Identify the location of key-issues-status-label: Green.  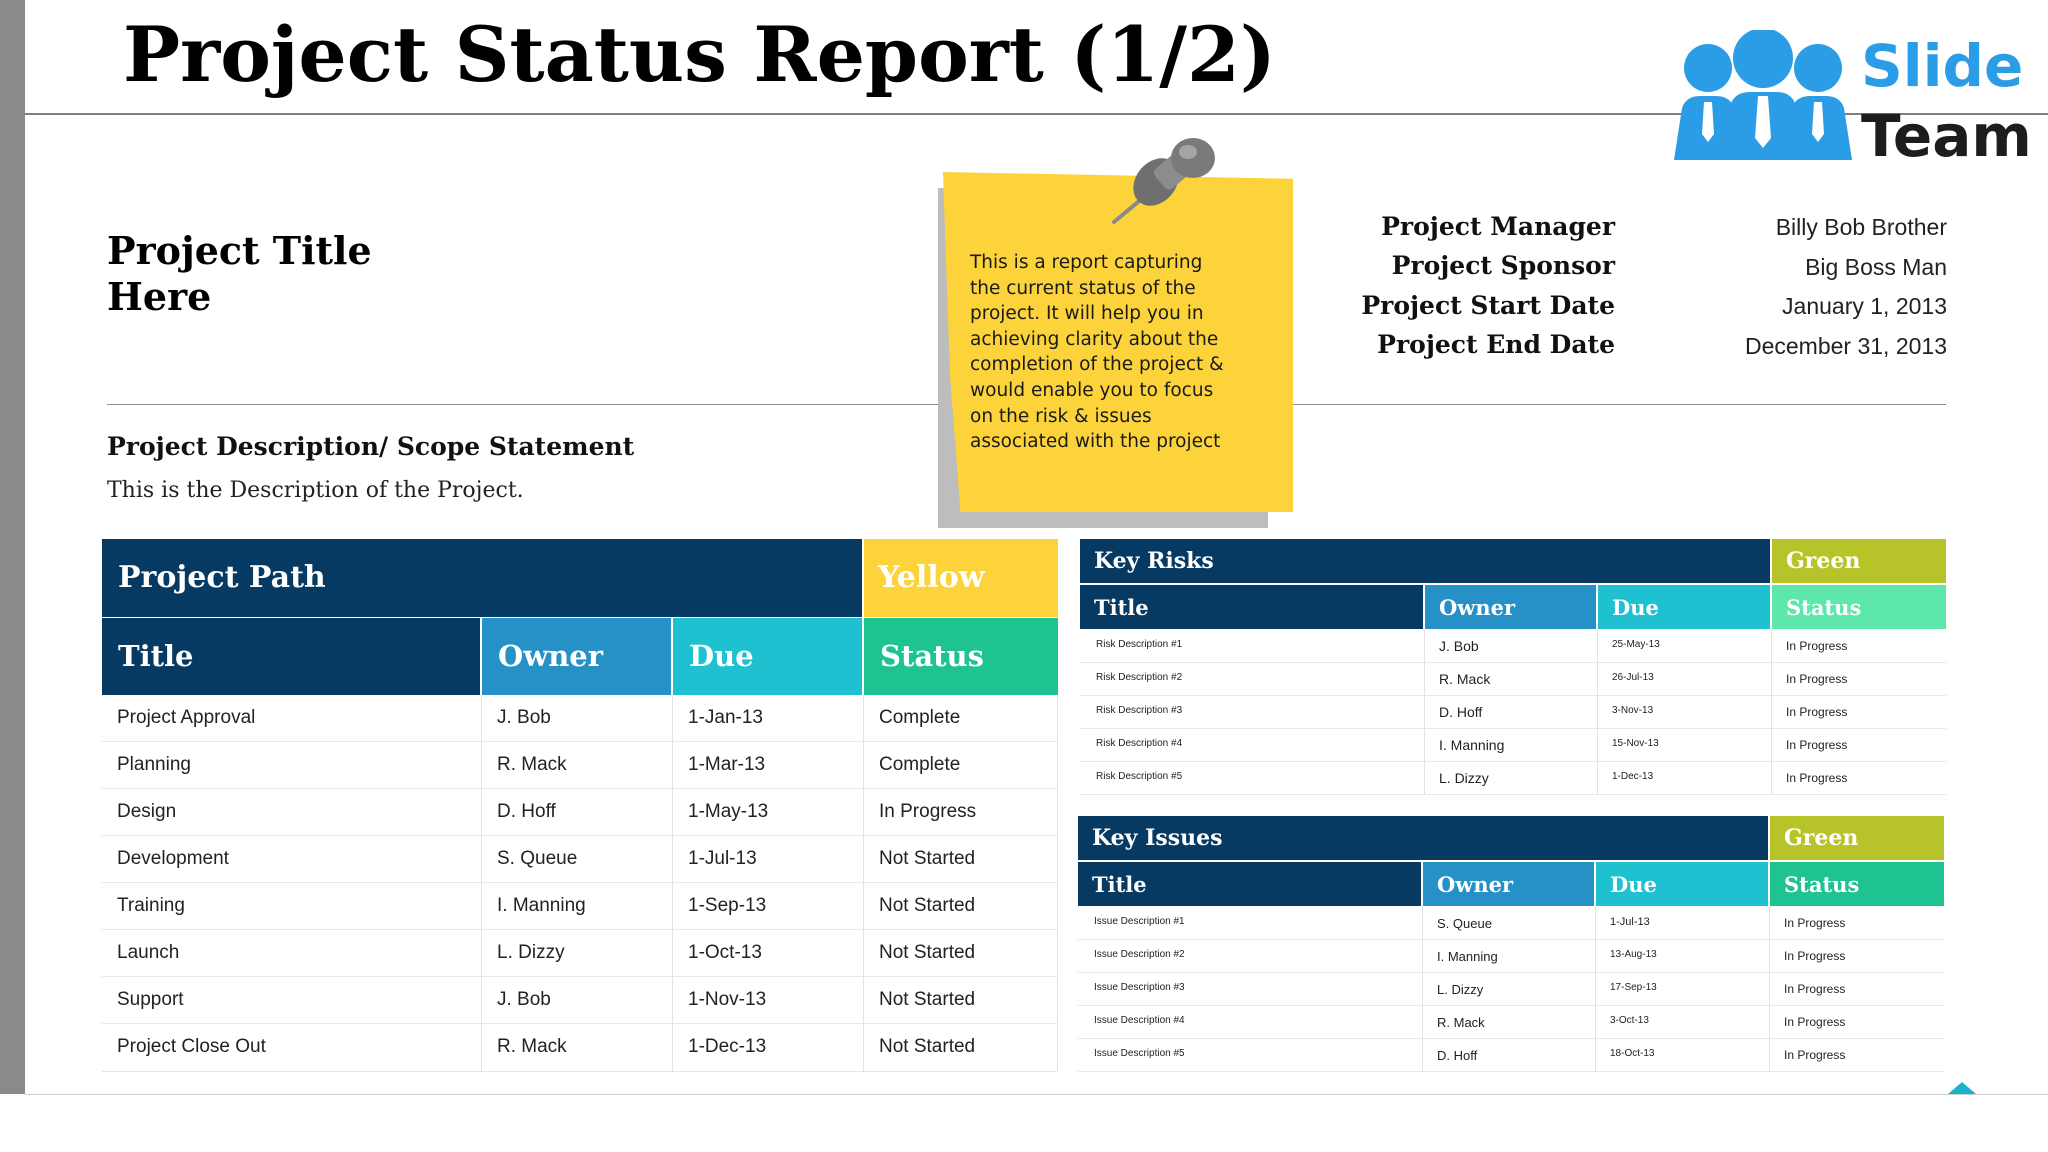
(1821, 838).